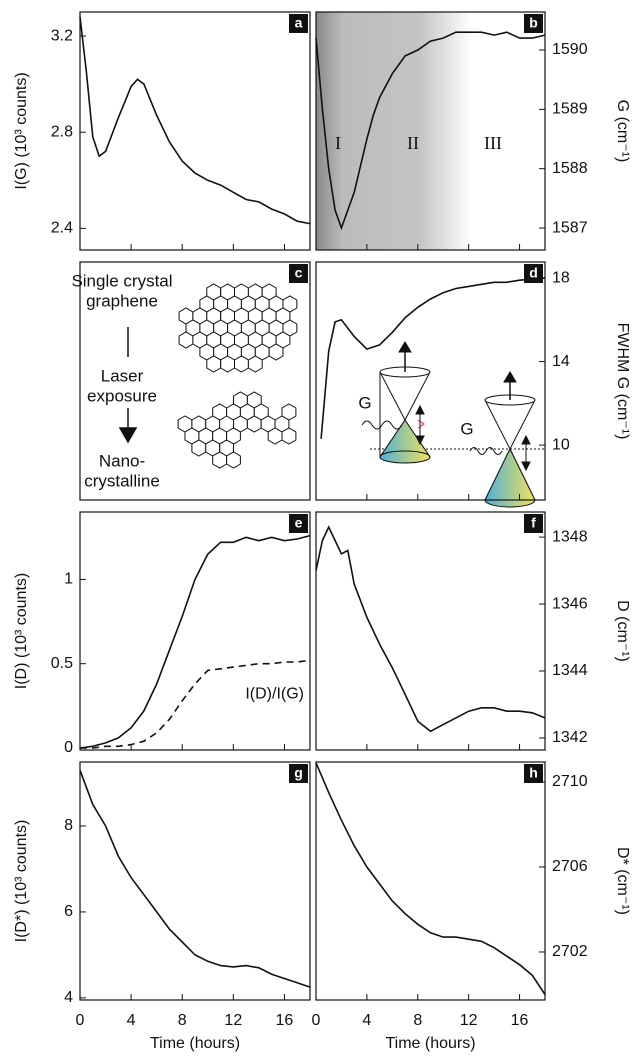 This screenshot has width=636, height=1061. I want to click on y-tick-label: 14, so click(561, 361).